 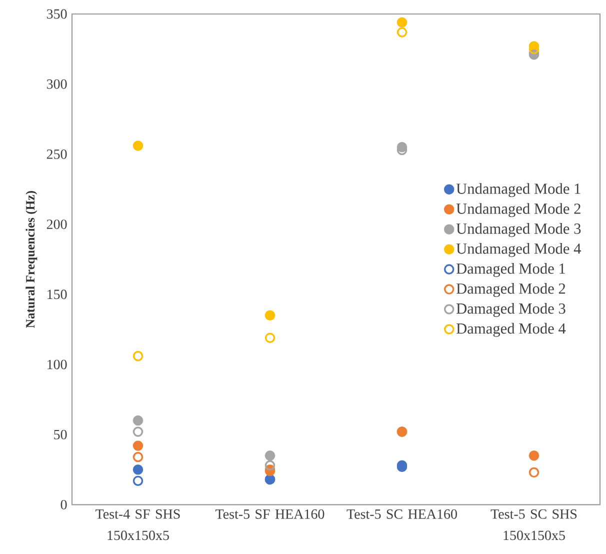 What do you see at coordinates (57, 295) in the screenshot?
I see `y-tick-label: 150` at bounding box center [57, 295].